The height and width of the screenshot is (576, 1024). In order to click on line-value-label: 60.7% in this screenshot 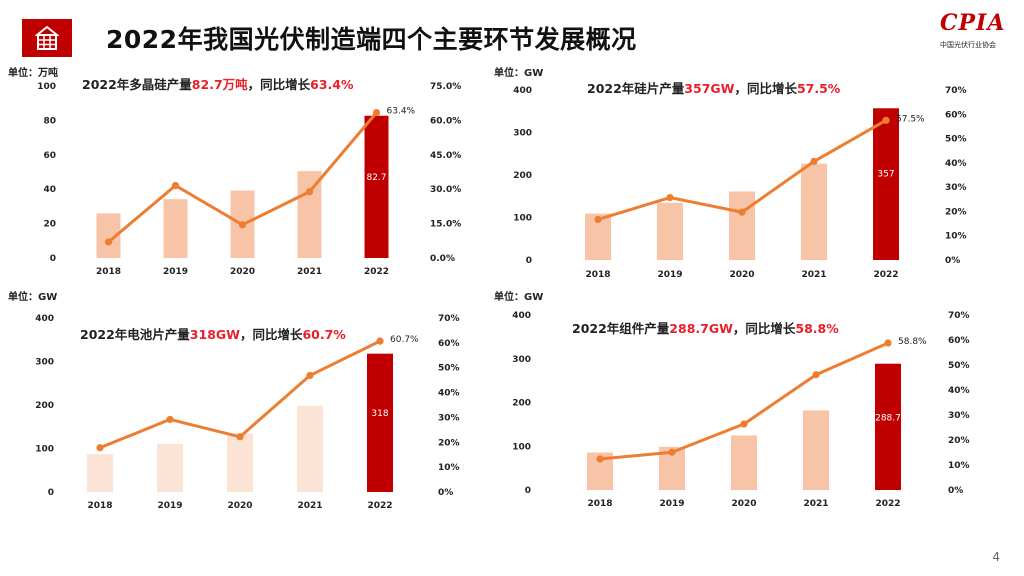, I will do `click(404, 340)`.